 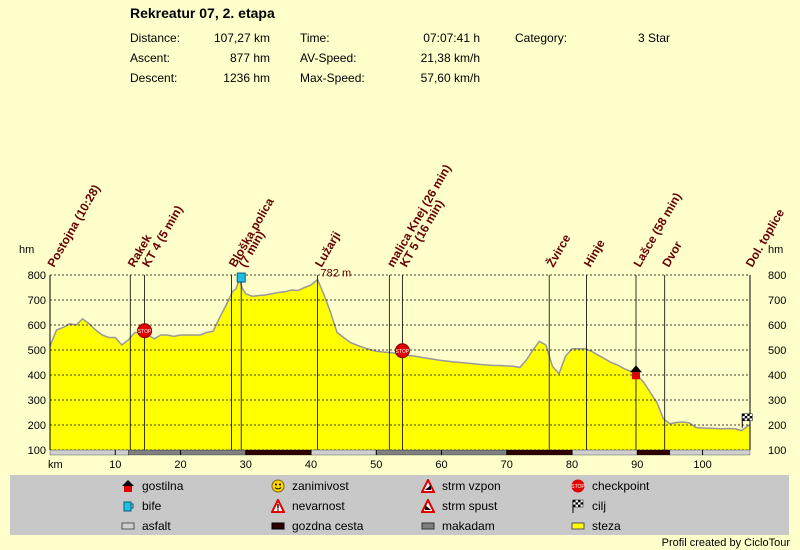 What do you see at coordinates (428, 526) in the screenshot?
I see `makadam-swatch` at bounding box center [428, 526].